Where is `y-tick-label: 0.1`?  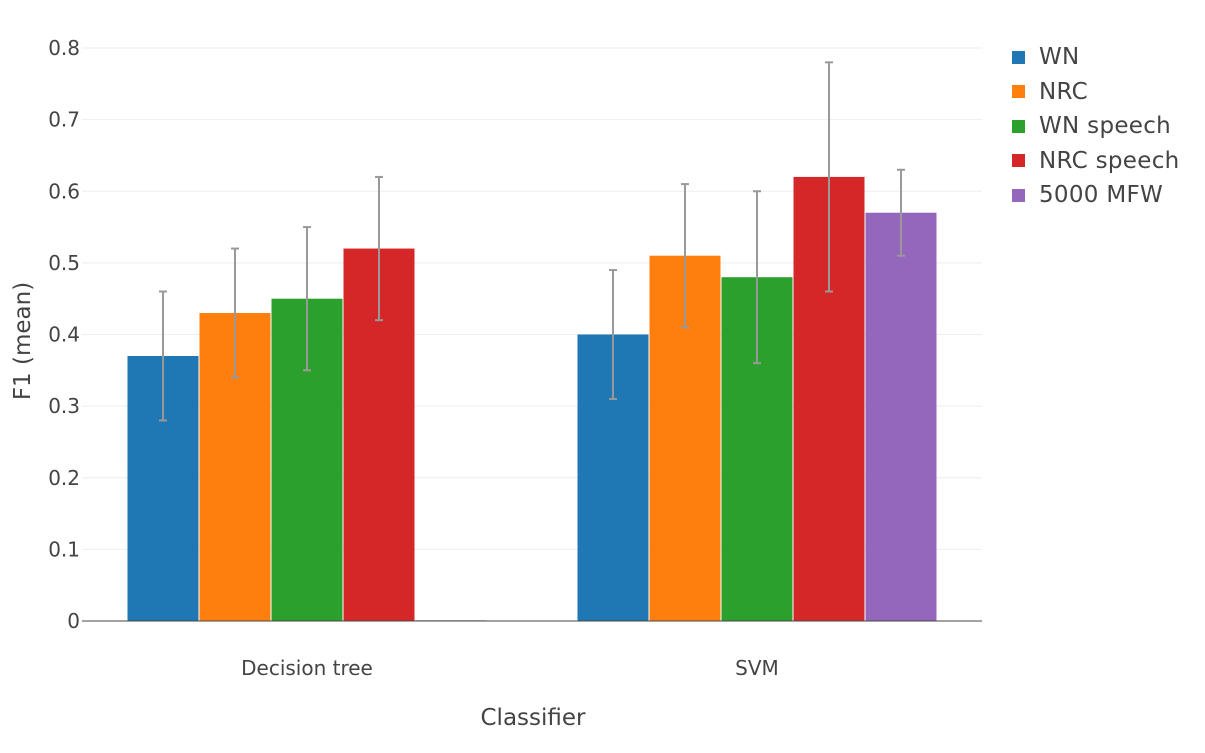 y-tick-label: 0.1 is located at coordinates (64, 549).